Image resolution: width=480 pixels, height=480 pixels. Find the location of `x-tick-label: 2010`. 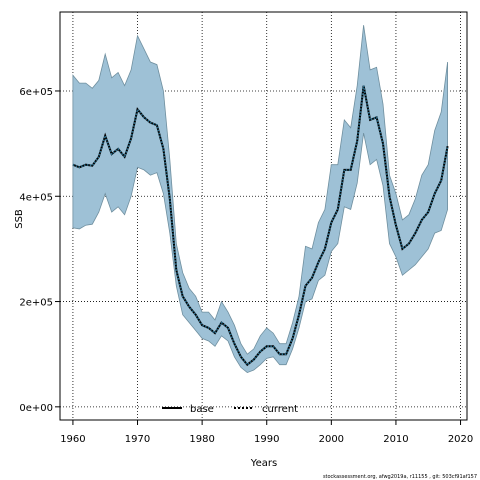

x-tick-label: 2010 is located at coordinates (395, 439).